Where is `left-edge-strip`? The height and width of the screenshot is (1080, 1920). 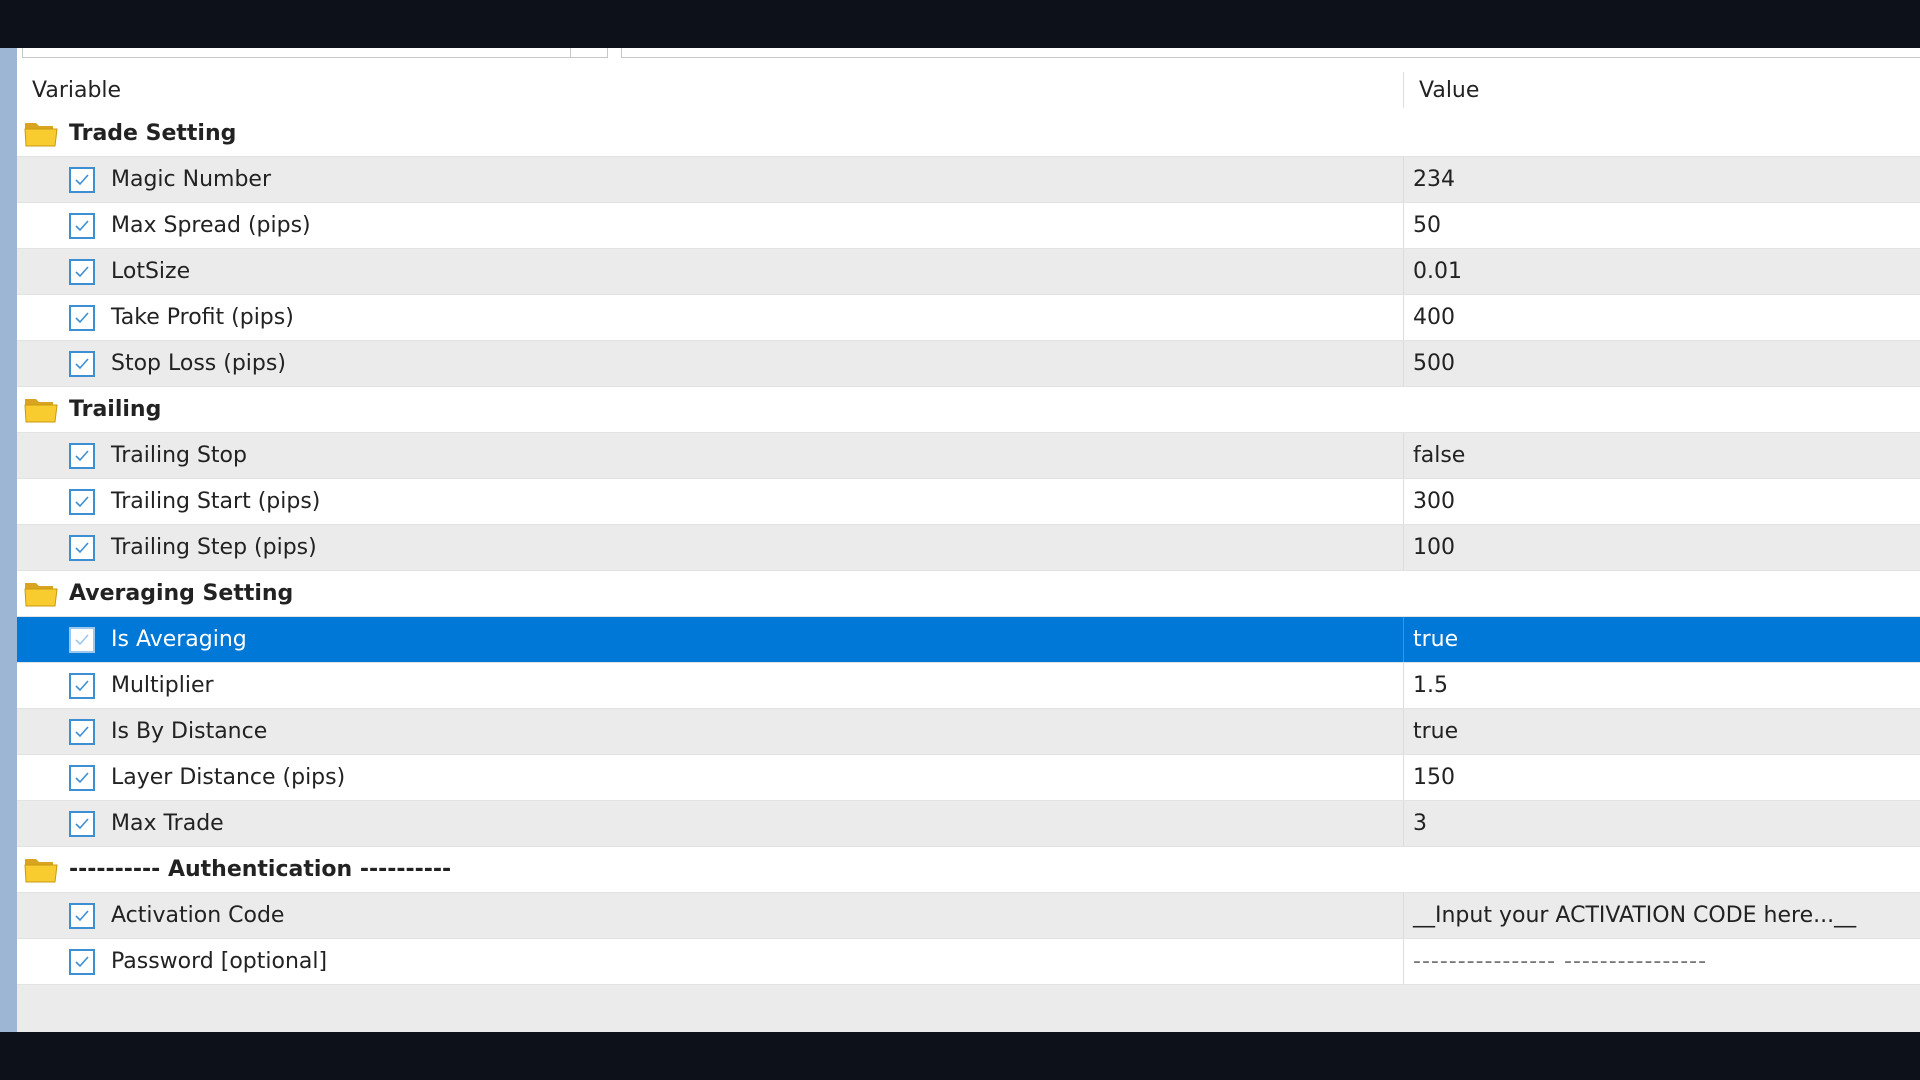 left-edge-strip is located at coordinates (8, 540).